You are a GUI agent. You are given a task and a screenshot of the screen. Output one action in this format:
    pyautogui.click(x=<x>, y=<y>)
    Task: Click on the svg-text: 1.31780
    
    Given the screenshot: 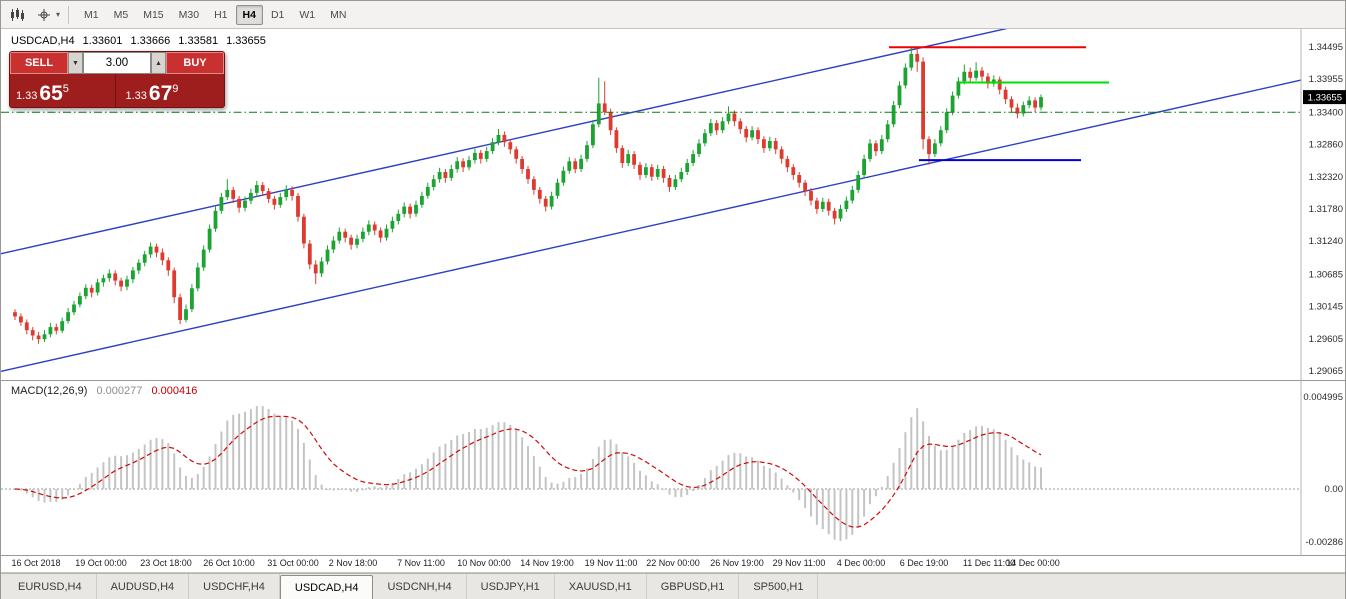 What is the action you would take?
    pyautogui.click(x=1326, y=209)
    